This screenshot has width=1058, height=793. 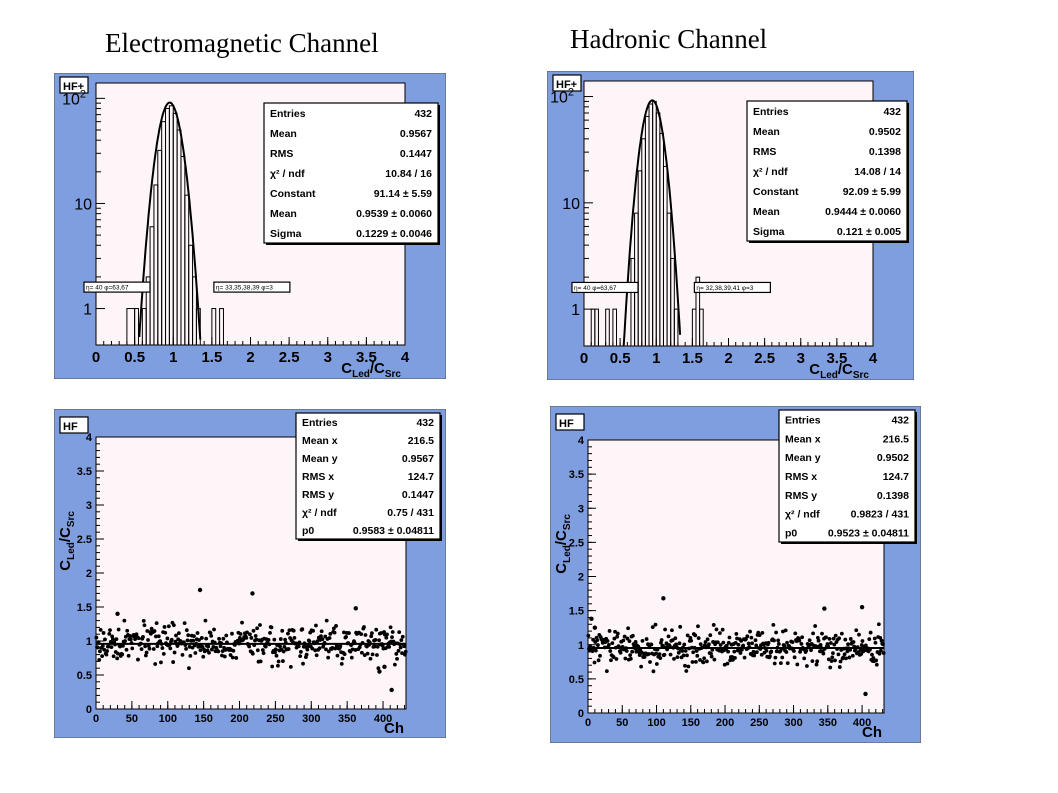 What do you see at coordinates (776, 192) in the screenshot?
I see `stats-label: Constant` at bounding box center [776, 192].